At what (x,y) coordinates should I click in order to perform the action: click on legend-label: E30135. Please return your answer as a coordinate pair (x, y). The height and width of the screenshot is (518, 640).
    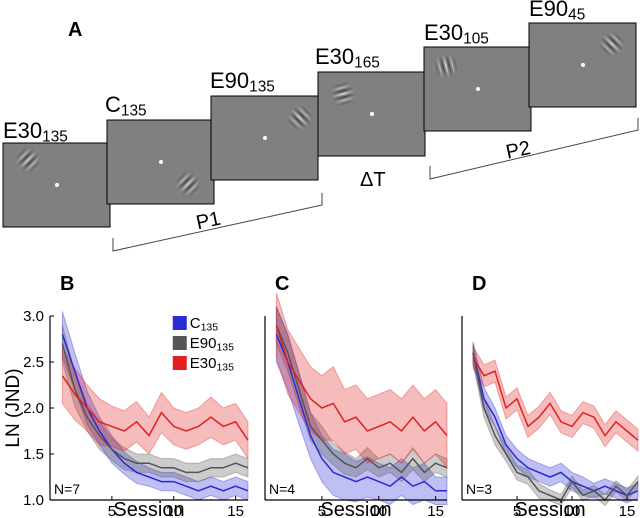
    Looking at the image, I should click on (212, 364).